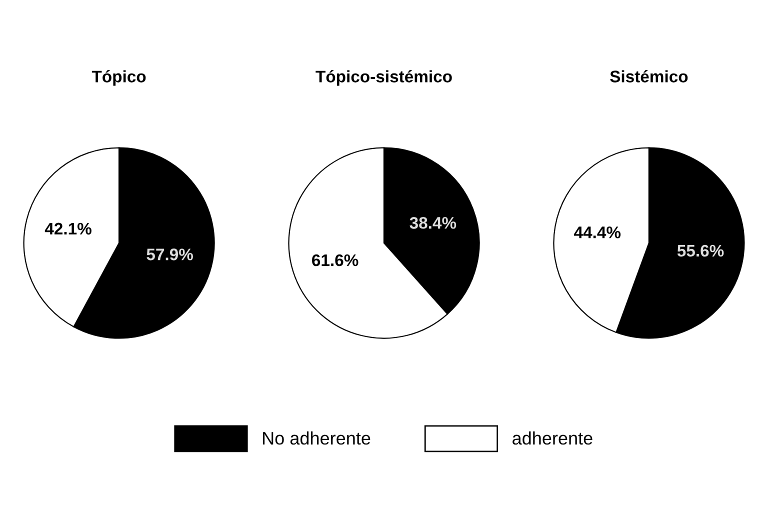 This screenshot has height=517, width=768. What do you see at coordinates (433, 222) in the screenshot?
I see `data-label: 38.4%` at bounding box center [433, 222].